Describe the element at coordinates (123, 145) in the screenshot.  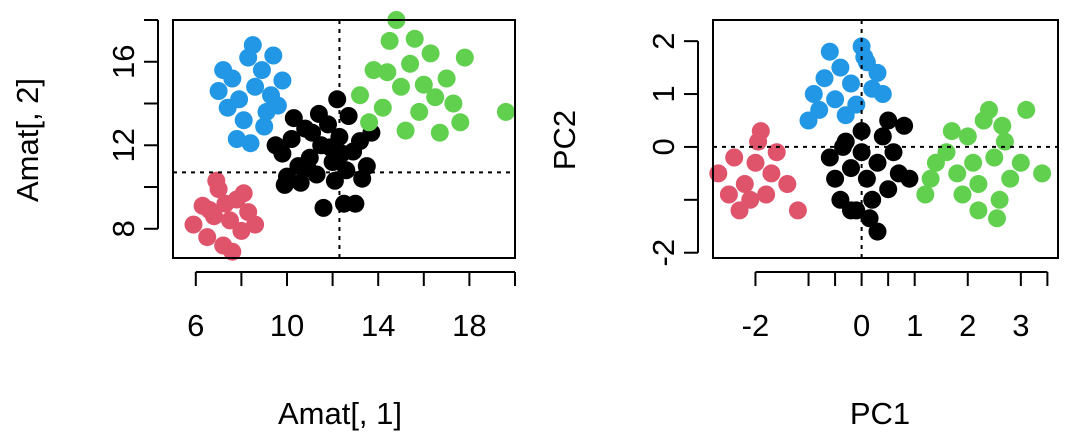
I see `left-y-tick-label-1: 12` at that location.